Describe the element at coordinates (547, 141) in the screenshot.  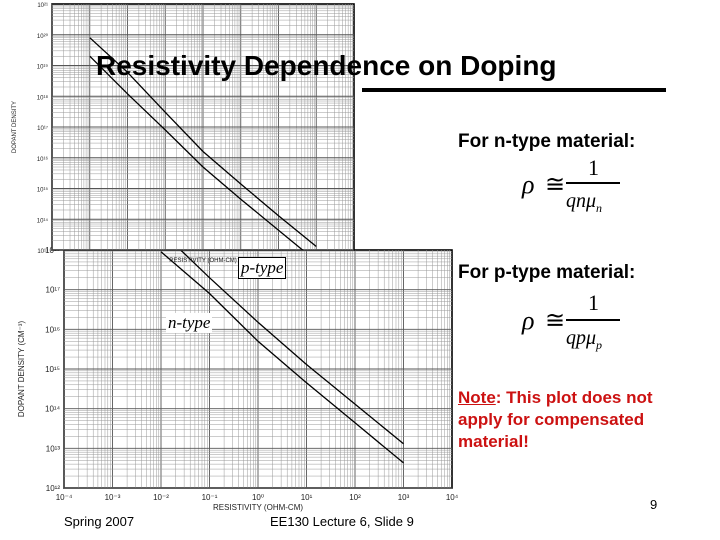
I see `ntype-heading: For n-type material:` at that location.